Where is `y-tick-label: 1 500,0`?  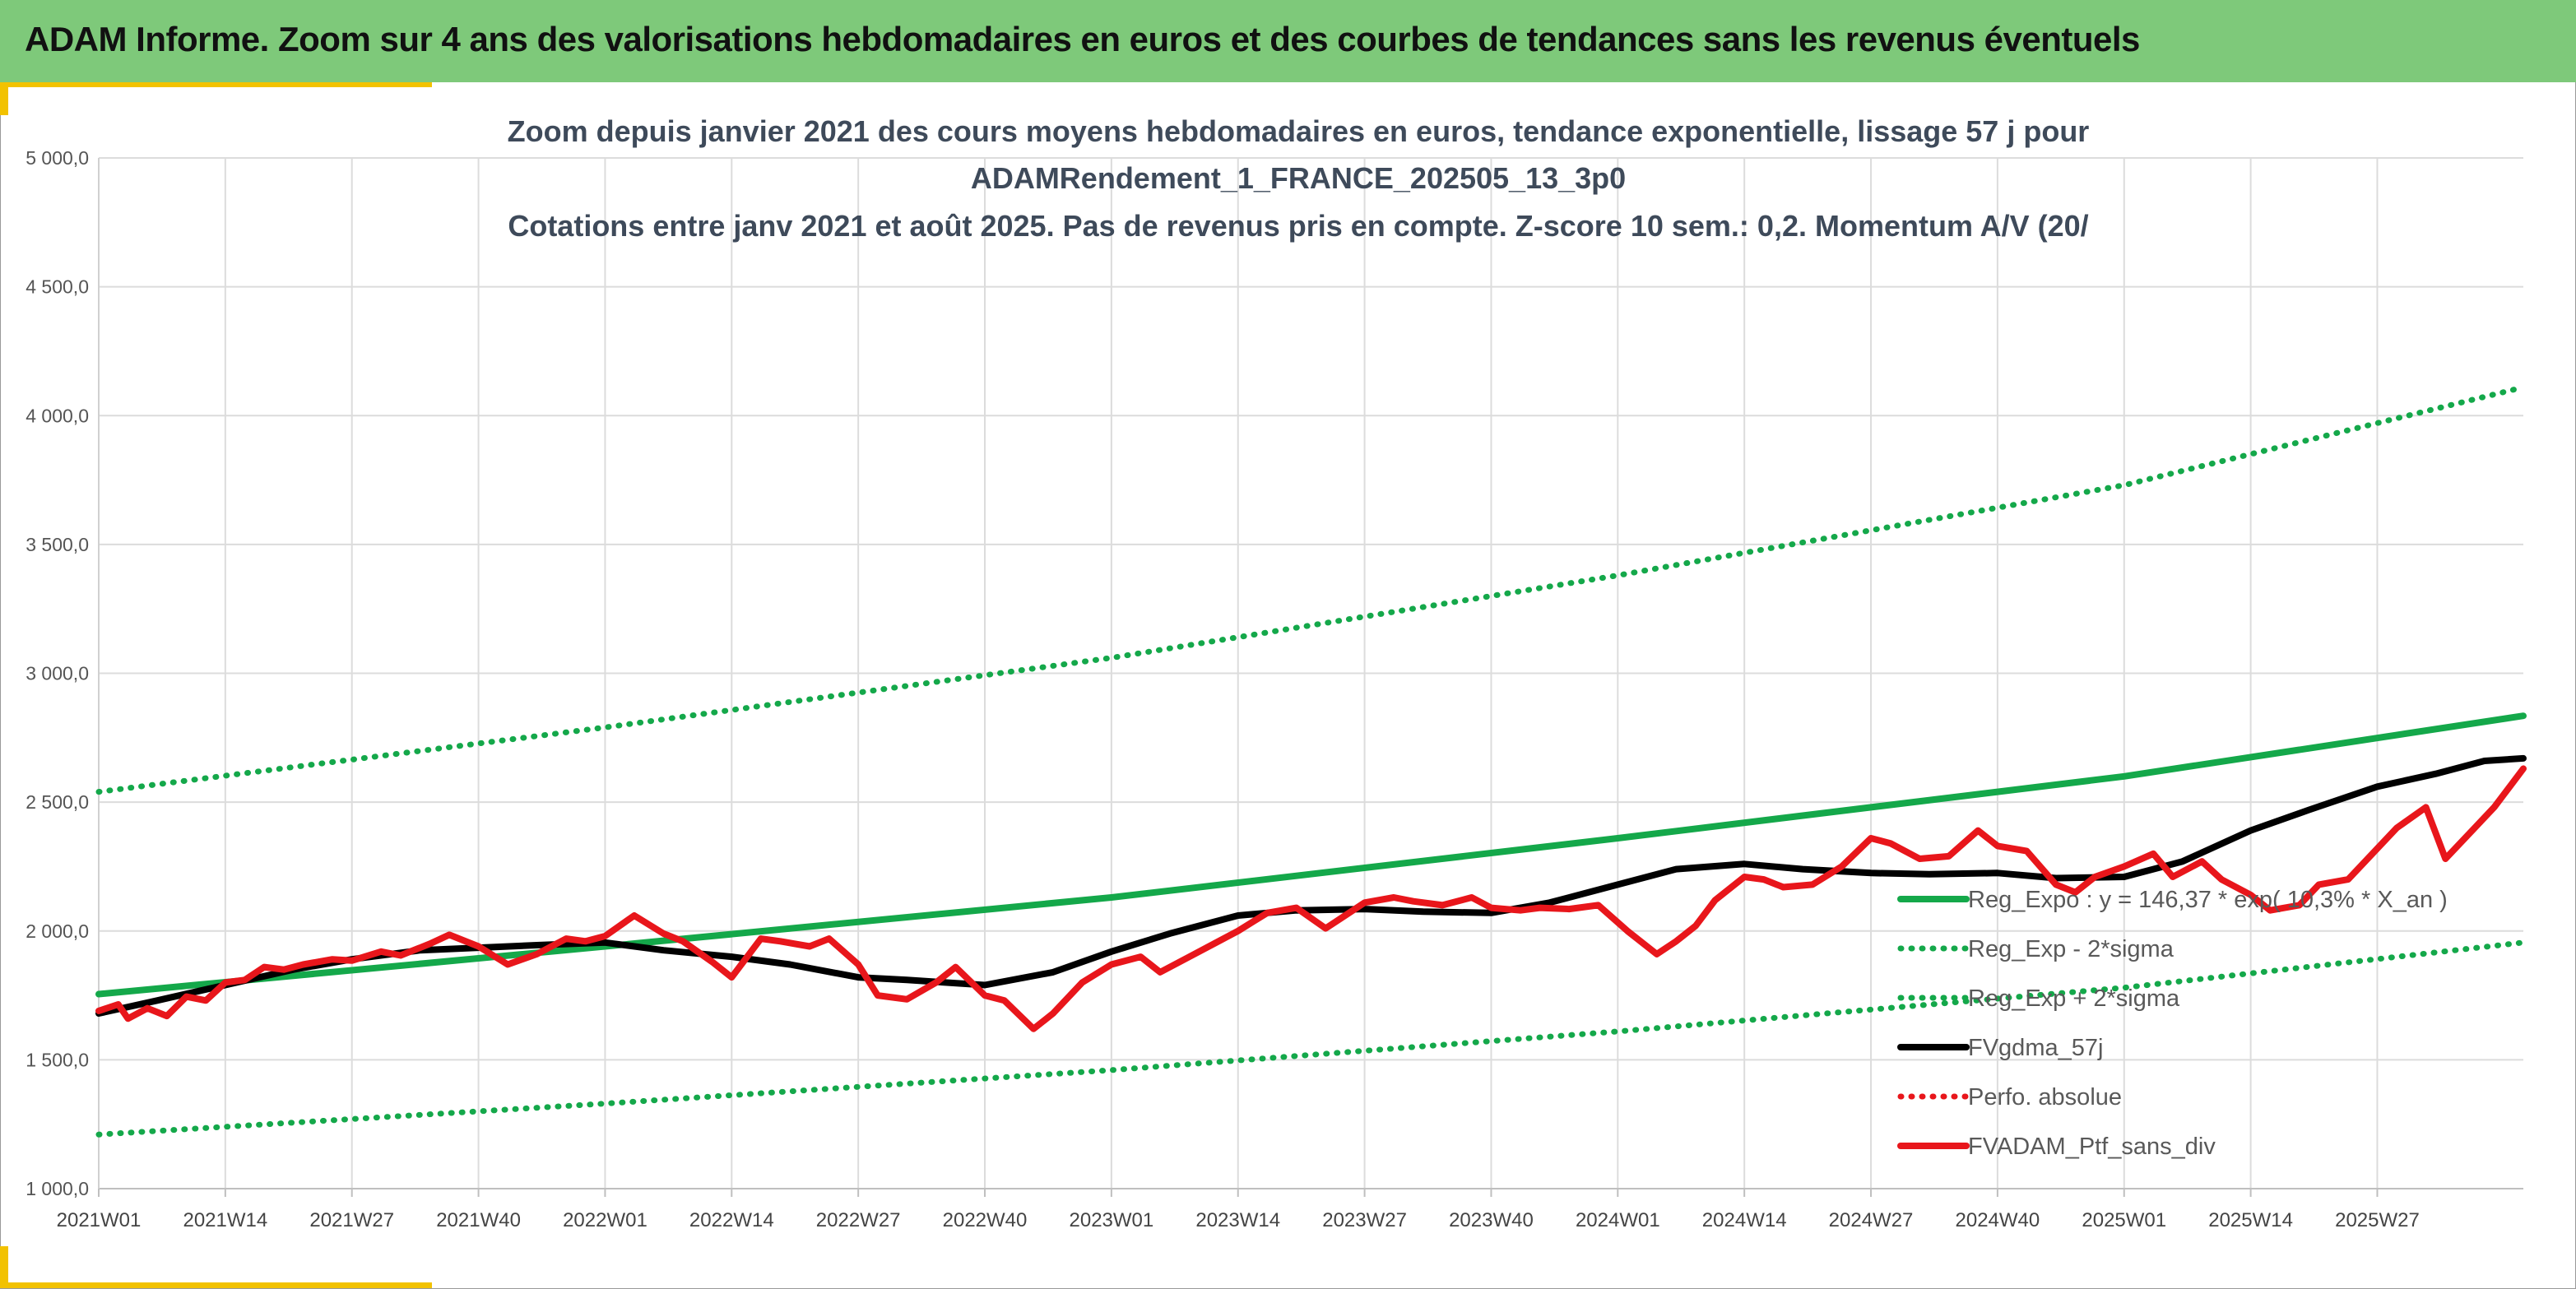 y-tick-label: 1 500,0 is located at coordinates (58, 1059).